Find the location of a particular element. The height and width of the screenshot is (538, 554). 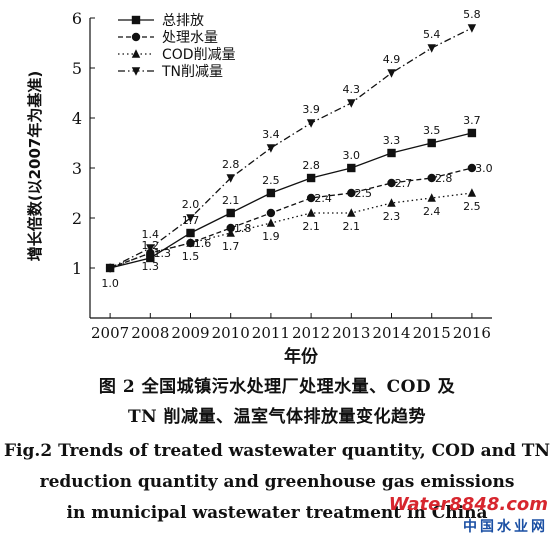

series-line is located at coordinates (290, 230).